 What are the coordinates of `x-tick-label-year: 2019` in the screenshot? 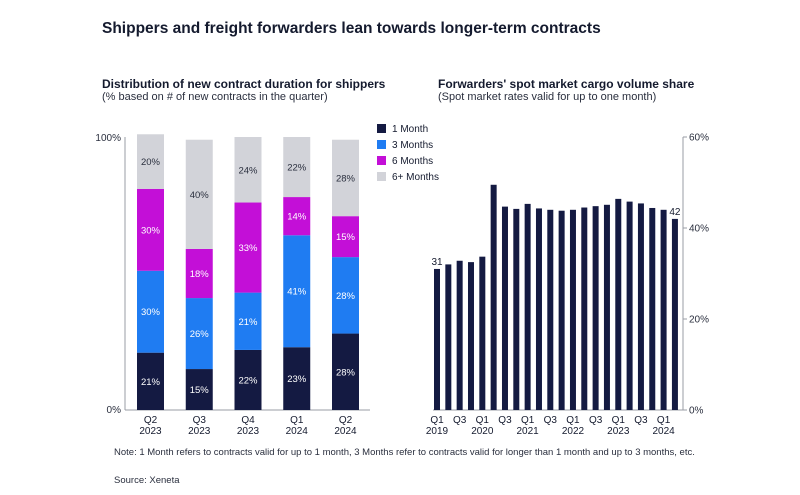 It's located at (437, 431).